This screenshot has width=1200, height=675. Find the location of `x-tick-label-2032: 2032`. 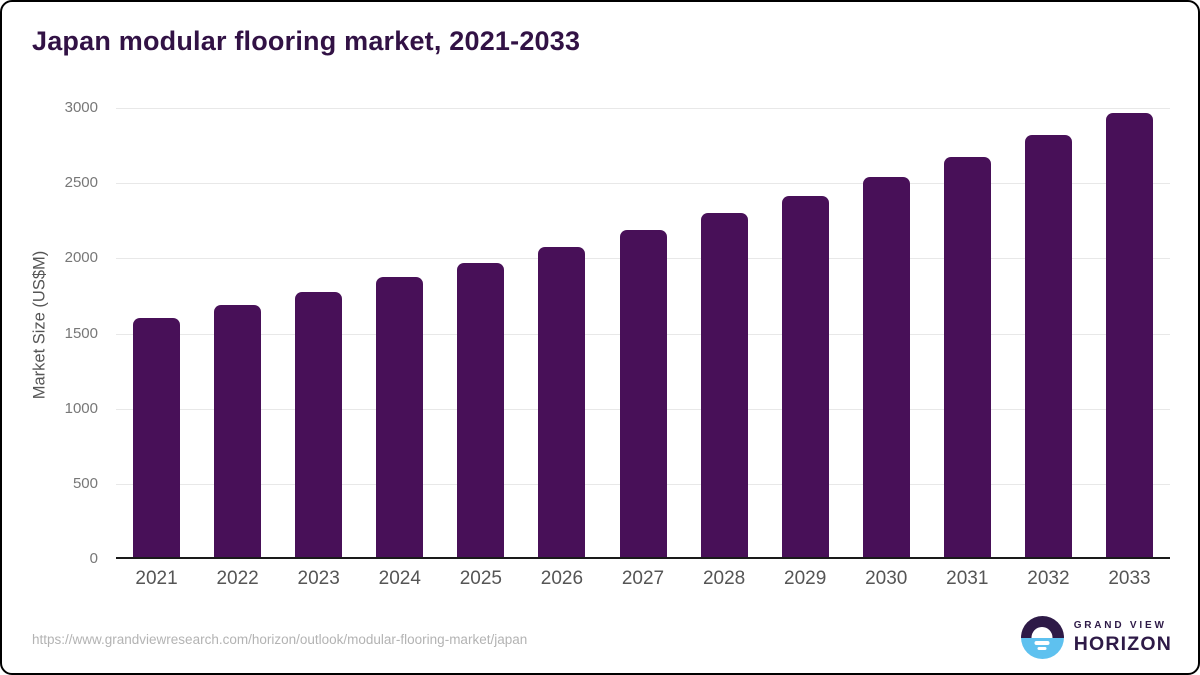

x-tick-label-2032: 2032 is located at coordinates (1048, 578).